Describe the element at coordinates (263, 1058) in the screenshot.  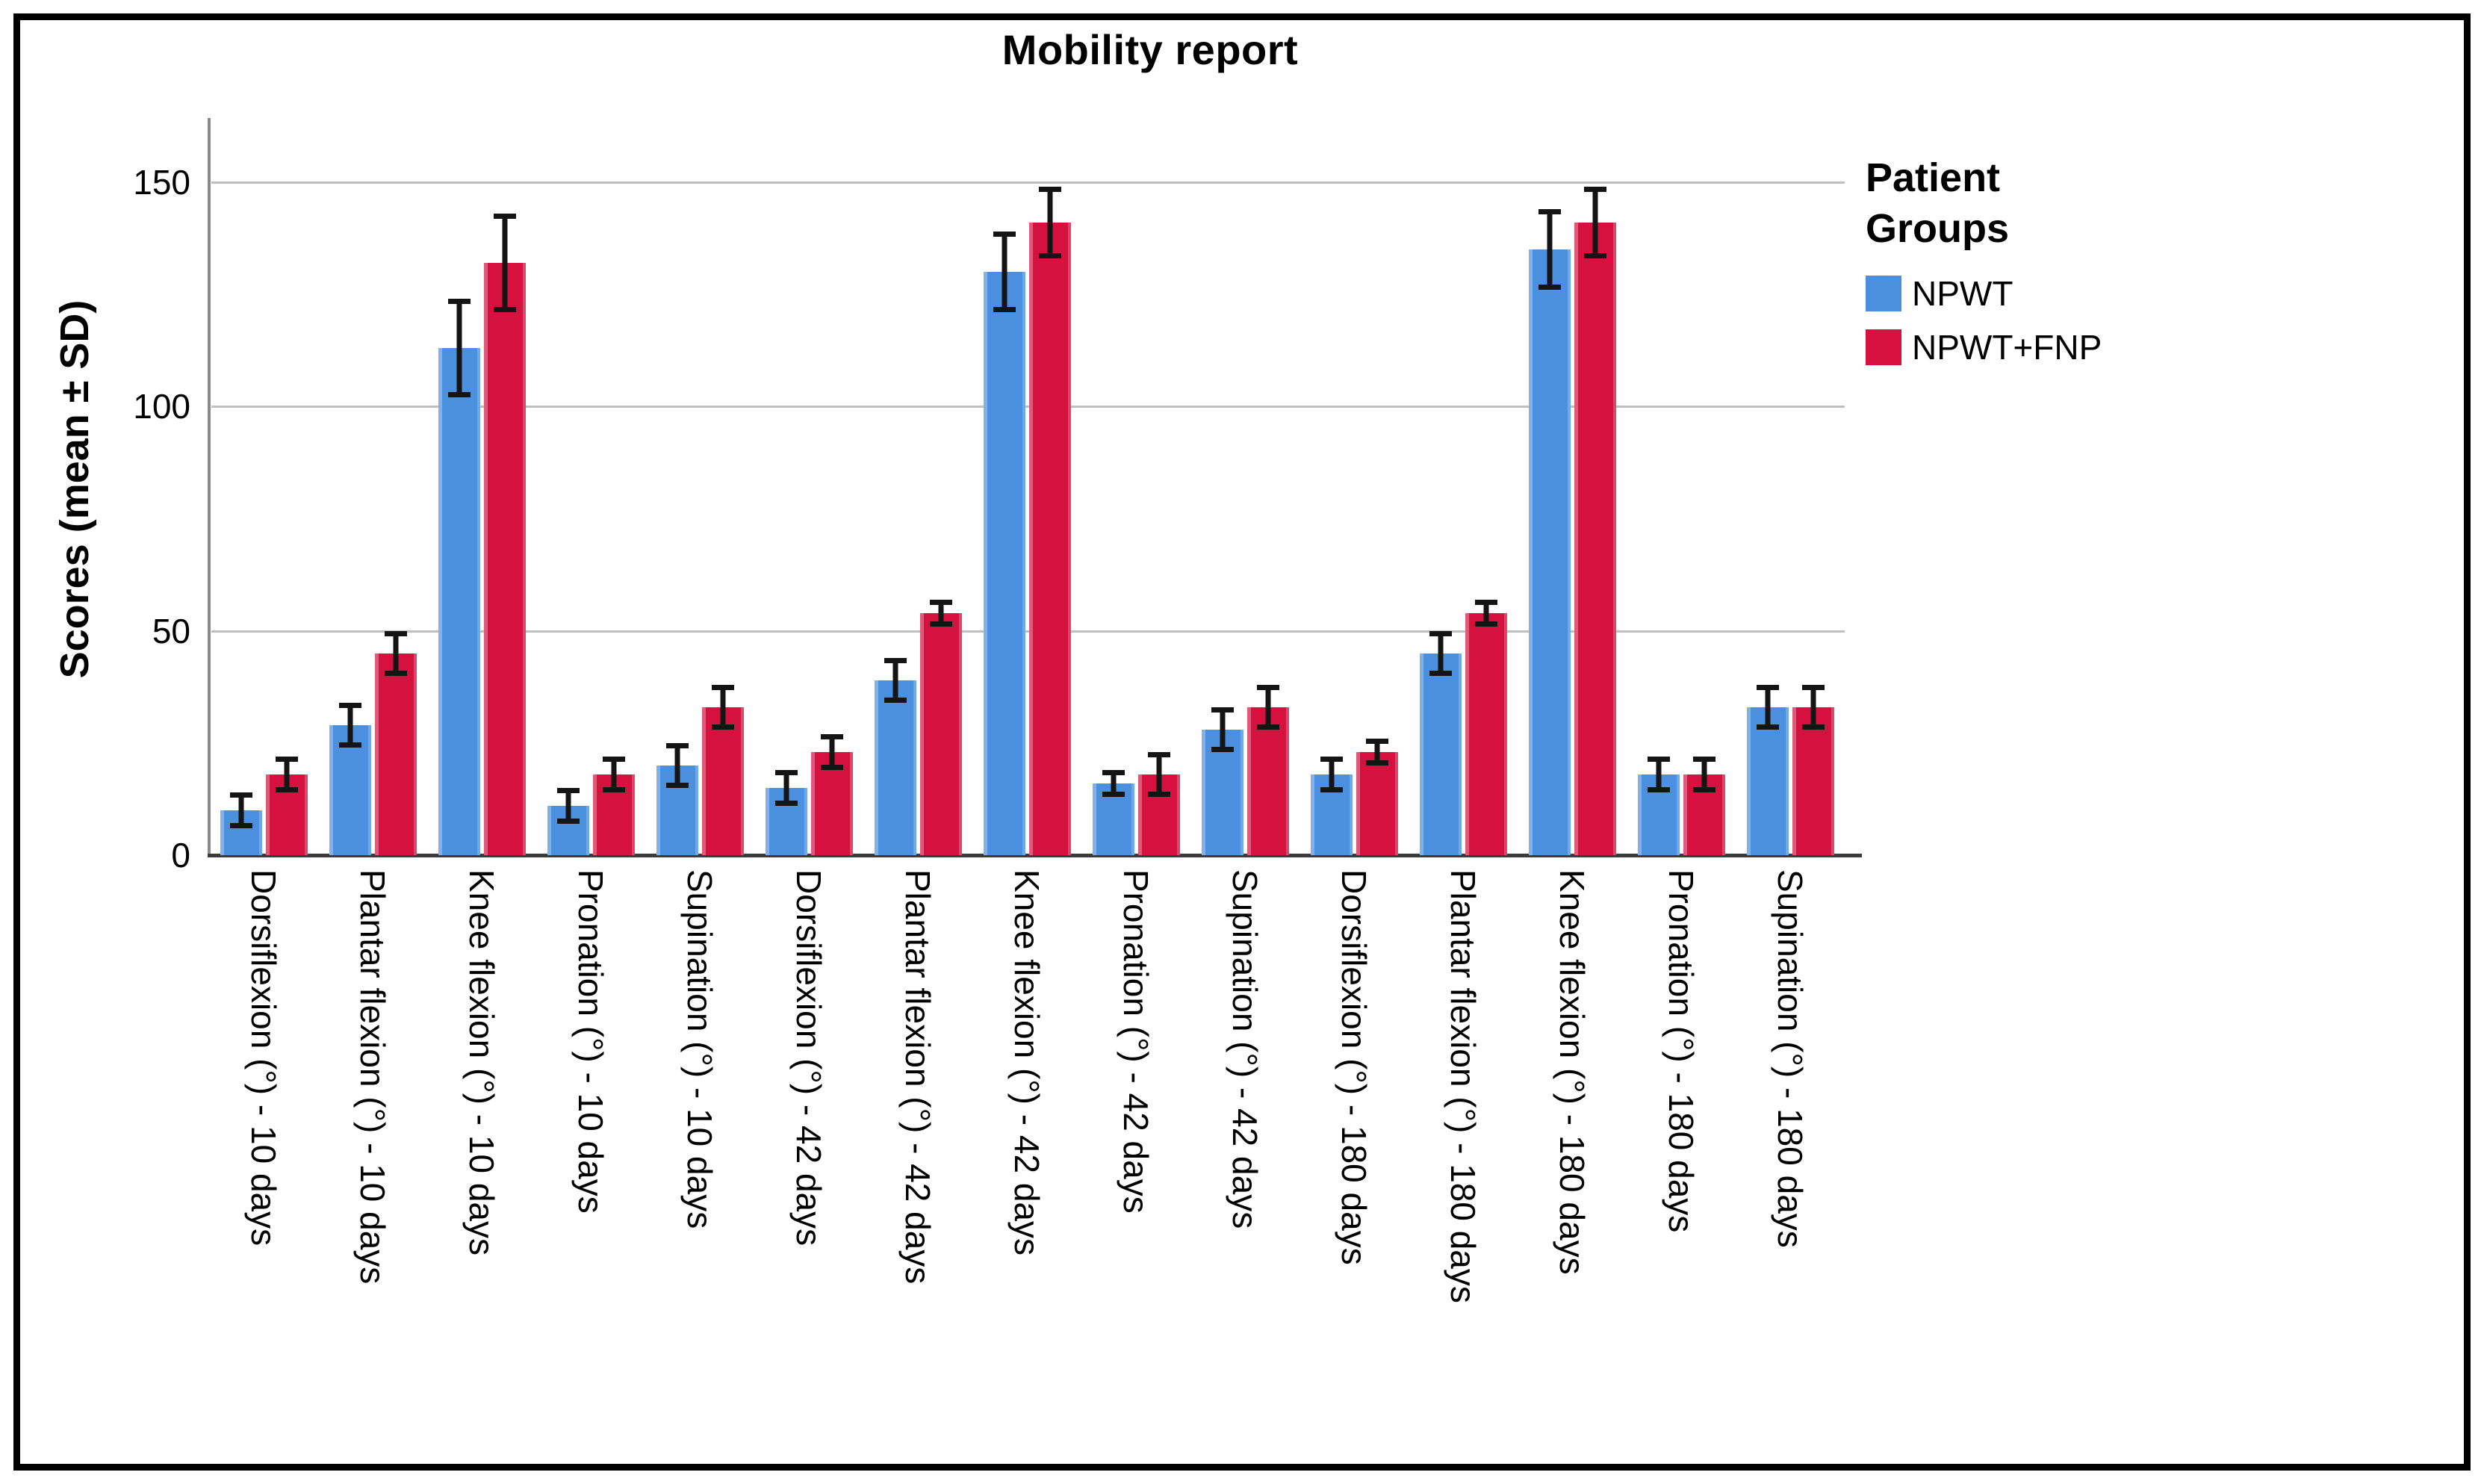
I see `x-axis-category-label: Dorsiflexion (°) - 10 days` at that location.